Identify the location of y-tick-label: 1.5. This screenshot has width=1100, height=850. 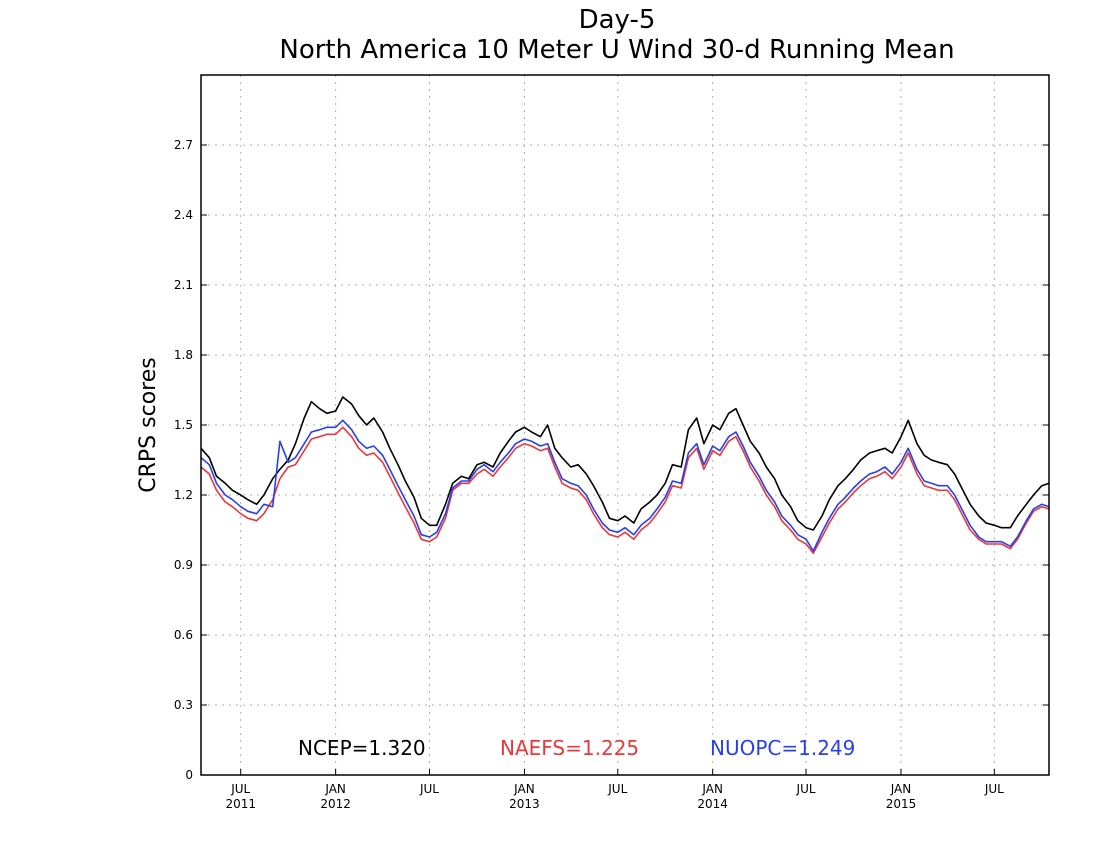
(183, 425).